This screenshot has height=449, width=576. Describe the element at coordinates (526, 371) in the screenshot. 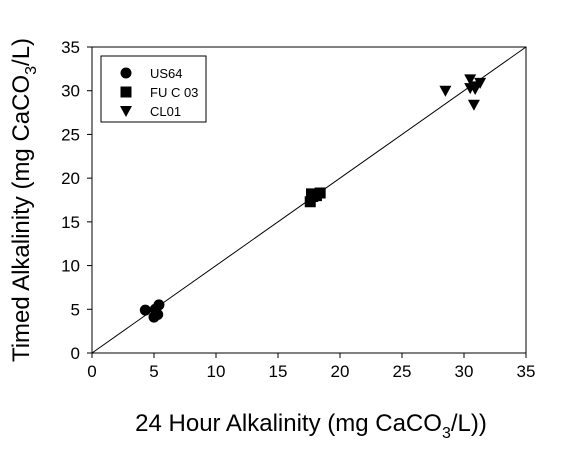

I see `x-tick-label: 35` at that location.